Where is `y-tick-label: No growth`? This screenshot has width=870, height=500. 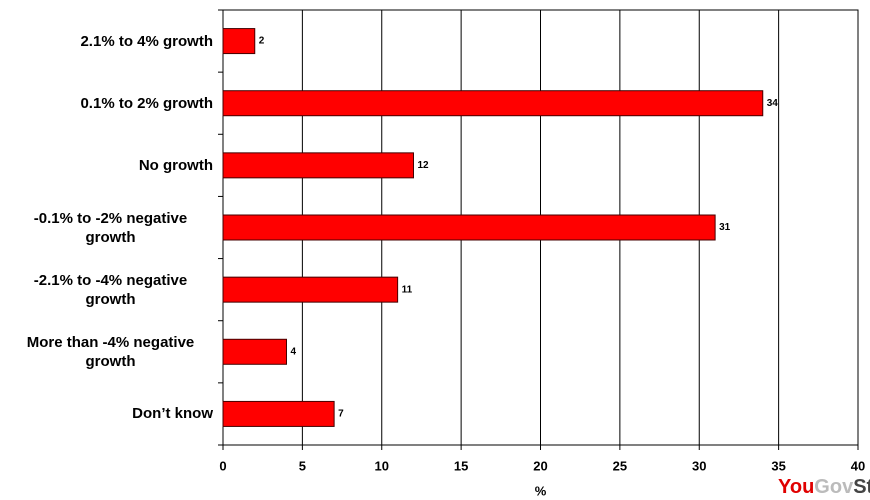
y-tick-label: No growth is located at coordinates (175, 165).